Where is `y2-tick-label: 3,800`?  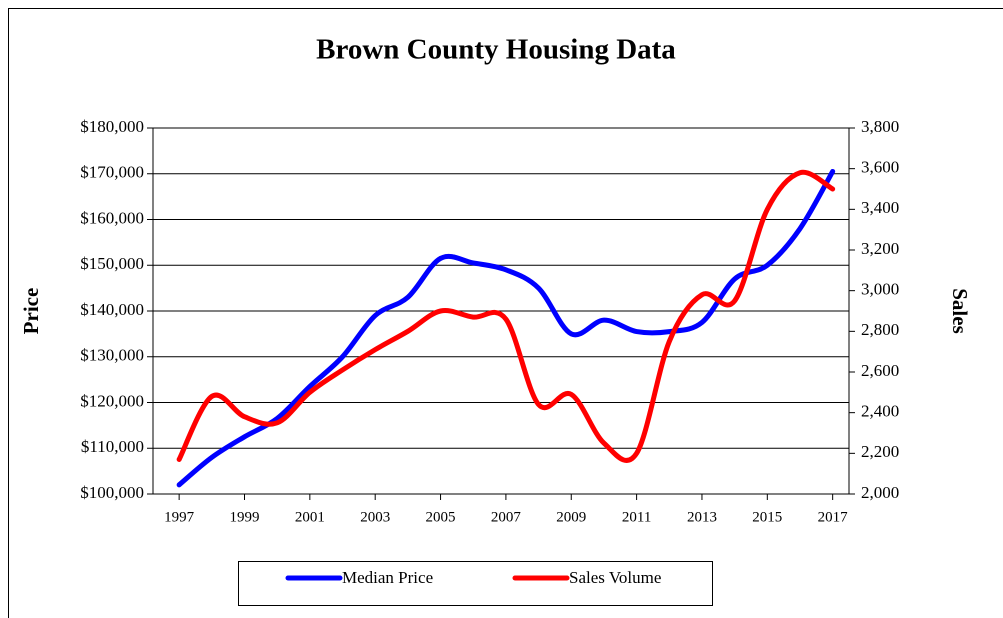
y2-tick-label: 3,800 is located at coordinates (880, 126).